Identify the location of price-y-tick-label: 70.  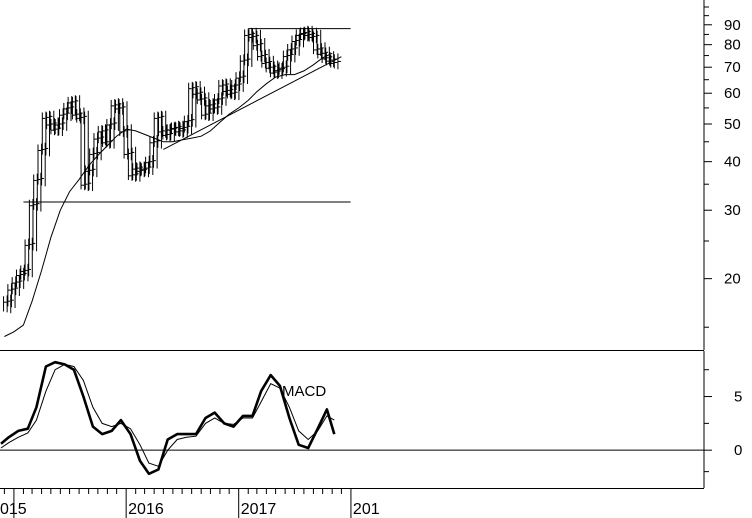
(732, 67).